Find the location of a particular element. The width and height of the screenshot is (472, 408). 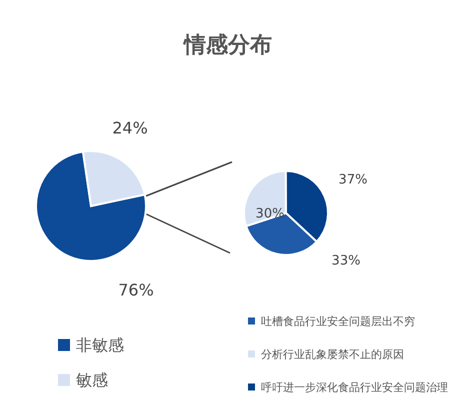

text: 情感分布 is located at coordinates (227, 45).